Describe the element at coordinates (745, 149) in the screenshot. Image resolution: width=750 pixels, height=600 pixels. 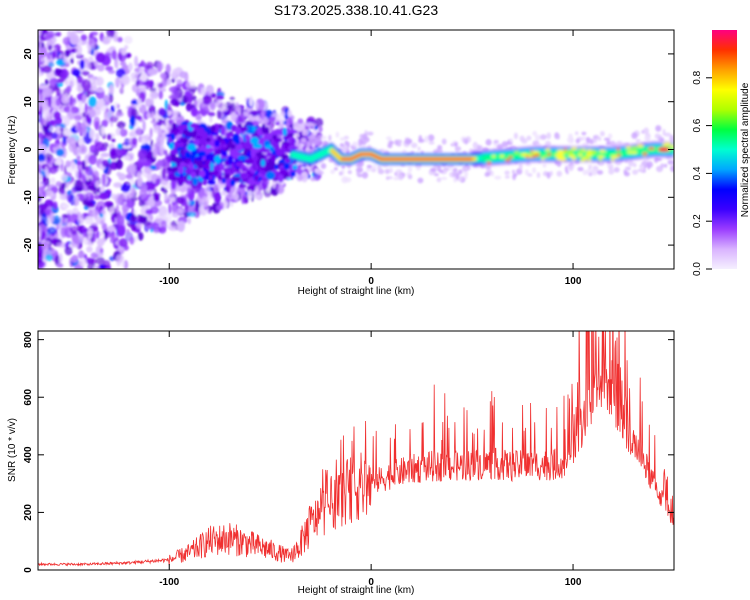
I see `colorbar-label: Normalized spectral amplitude` at that location.